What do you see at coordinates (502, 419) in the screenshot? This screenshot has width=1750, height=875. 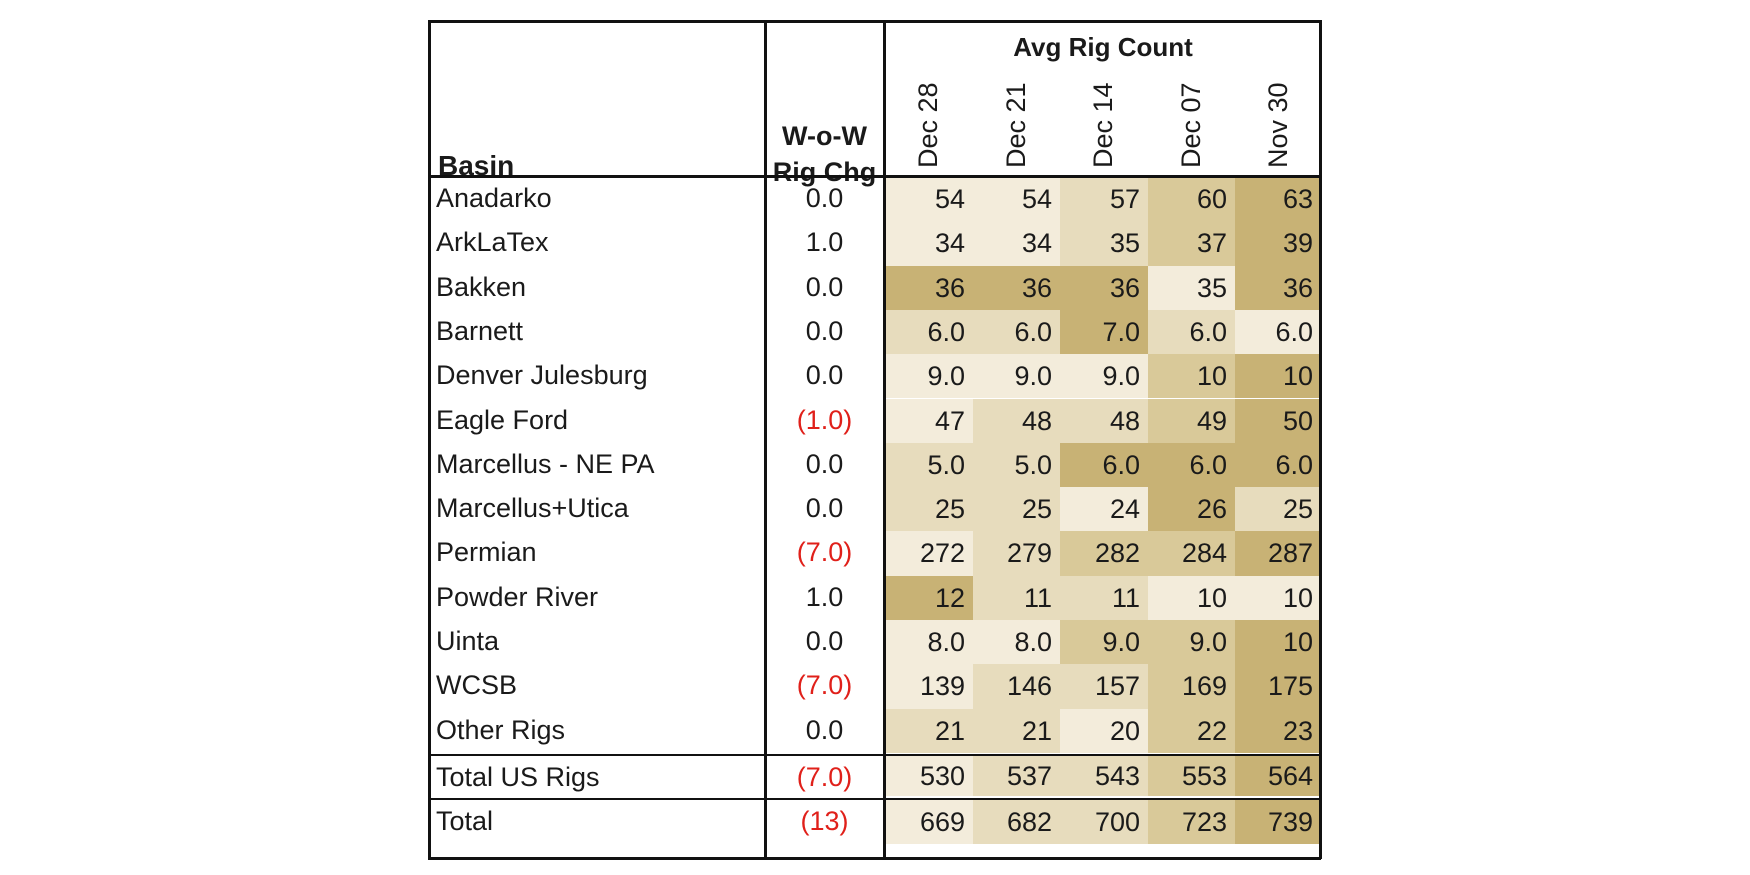 I see `table-row-label: Eagle Ford` at bounding box center [502, 419].